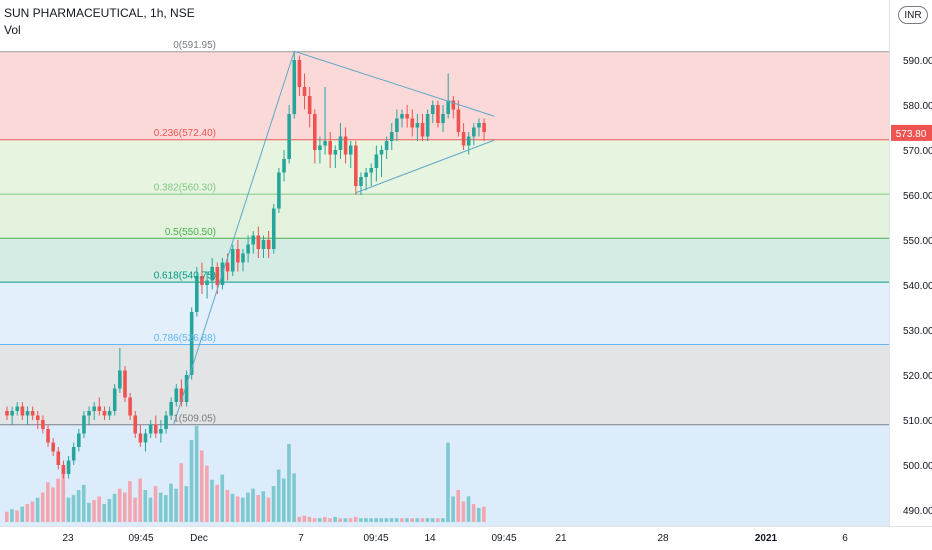  I want to click on fib-level-label: 1(509.05), so click(194, 418).